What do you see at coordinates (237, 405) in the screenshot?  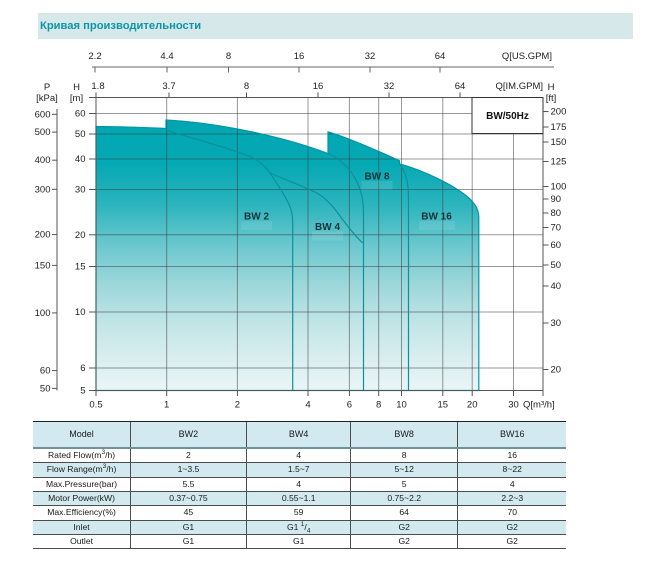 I see `svg-text: 2` at bounding box center [237, 405].